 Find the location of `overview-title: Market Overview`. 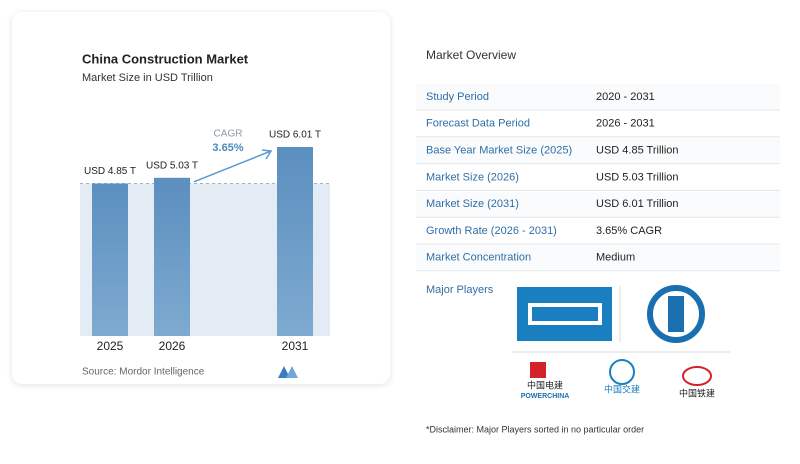

overview-title: Market Overview is located at coordinates (471, 55).